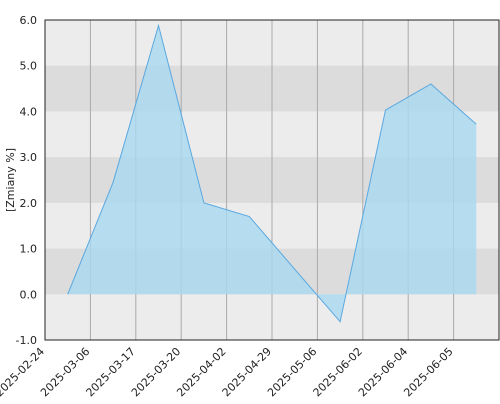  I want to click on y-tick-label: 5.0, so click(29, 66).